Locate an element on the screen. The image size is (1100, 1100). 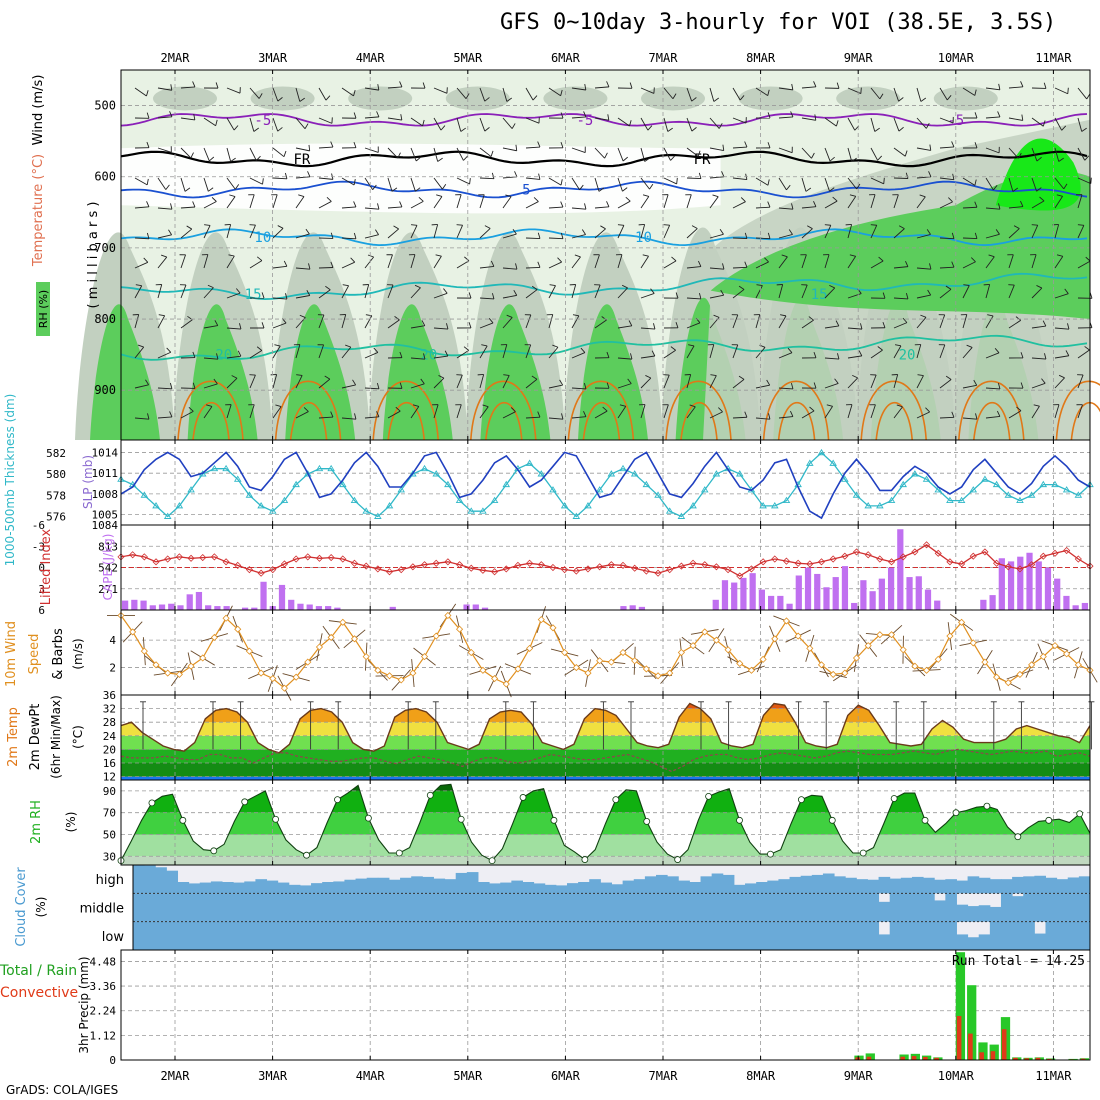
lifted-index-tick-label: -3 is located at coordinates (38, 546).